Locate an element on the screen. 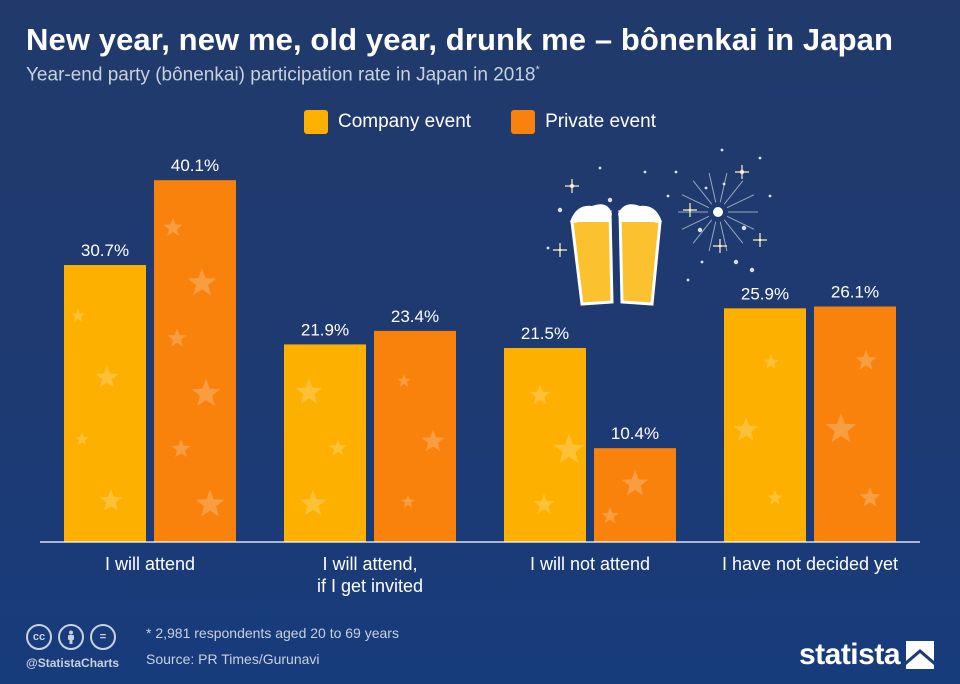 The height and width of the screenshot is (684, 960). beer-foam-left is located at coordinates (591, 213).